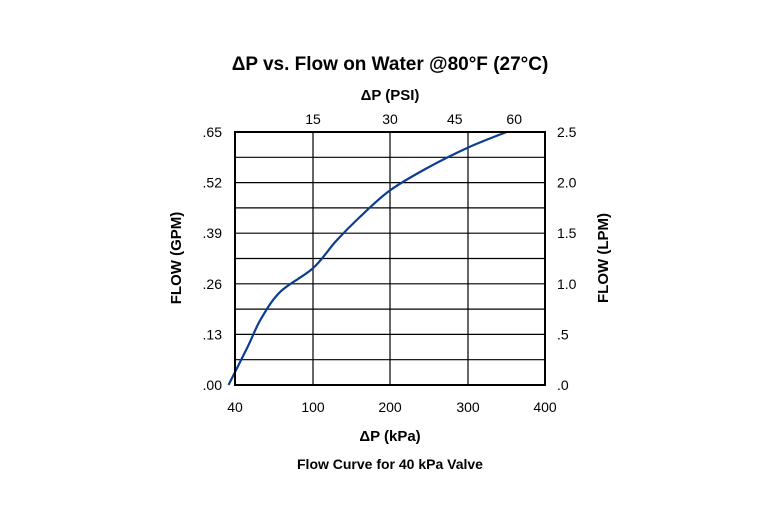 The image size is (780, 520). I want to click on y-left-tick-label: .00, so click(213, 385).